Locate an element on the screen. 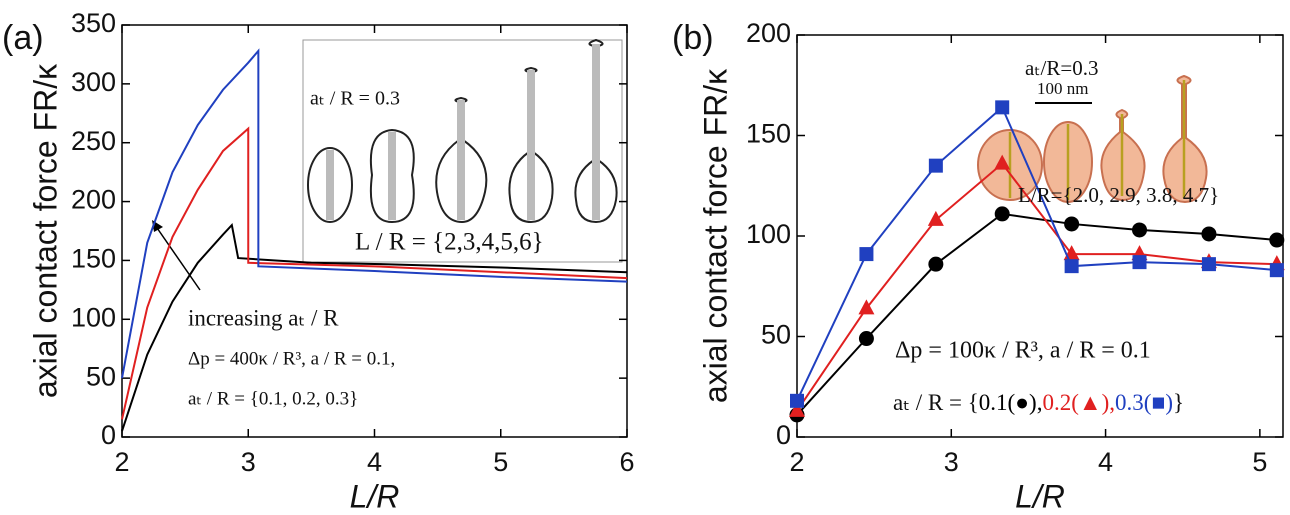 Image resolution: width=1290 pixels, height=515 pixels. legend-entry: 0.1(●), is located at coordinates (1011, 402).